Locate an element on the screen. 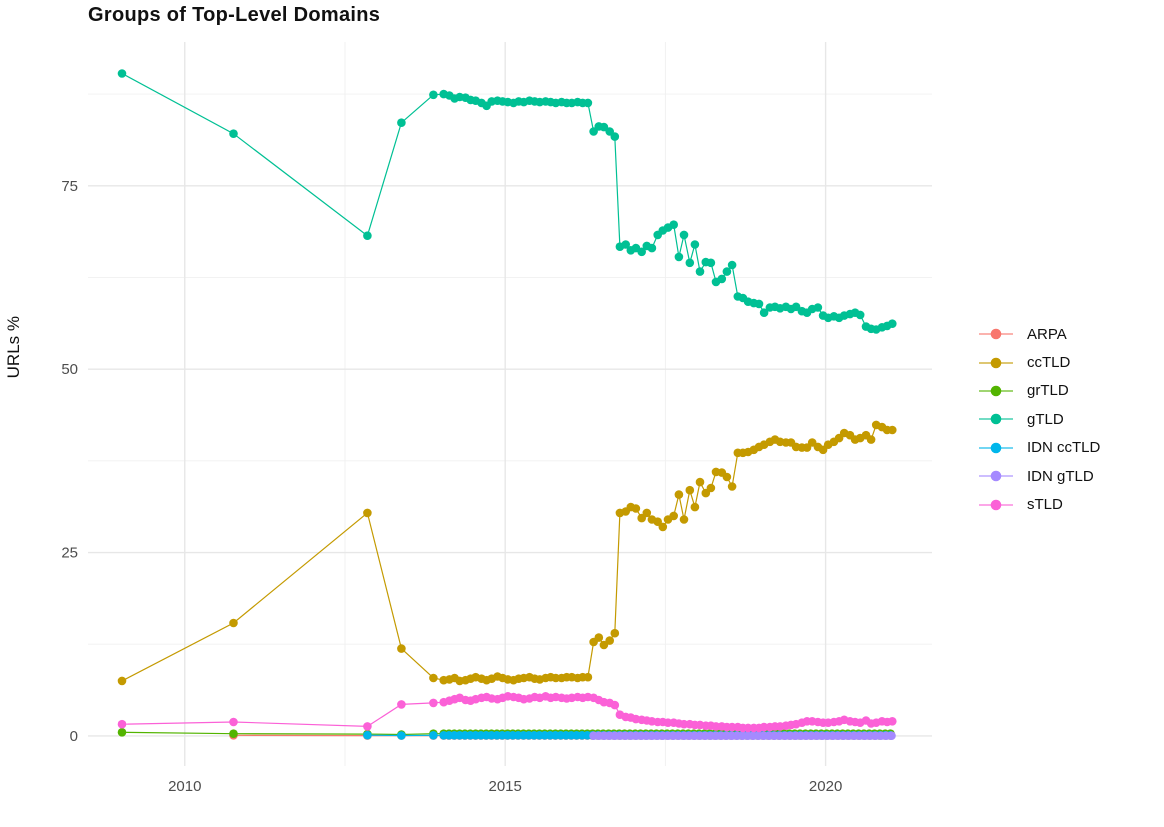  legend-item-idn-cctld: IDN ccTLD is located at coordinates (1038, 448).